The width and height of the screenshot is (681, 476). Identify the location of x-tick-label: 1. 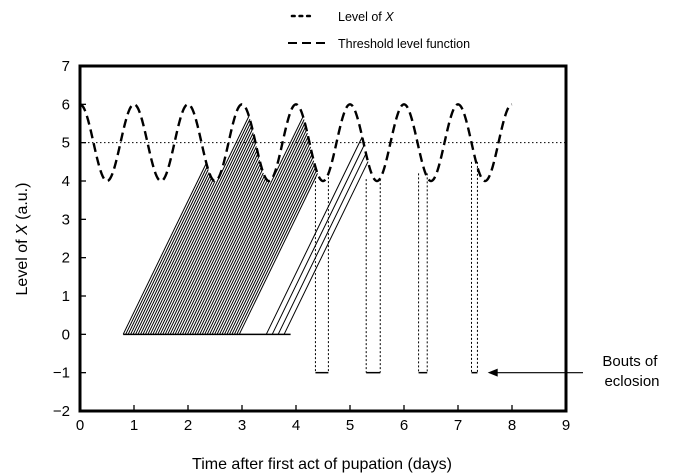
(134, 425).